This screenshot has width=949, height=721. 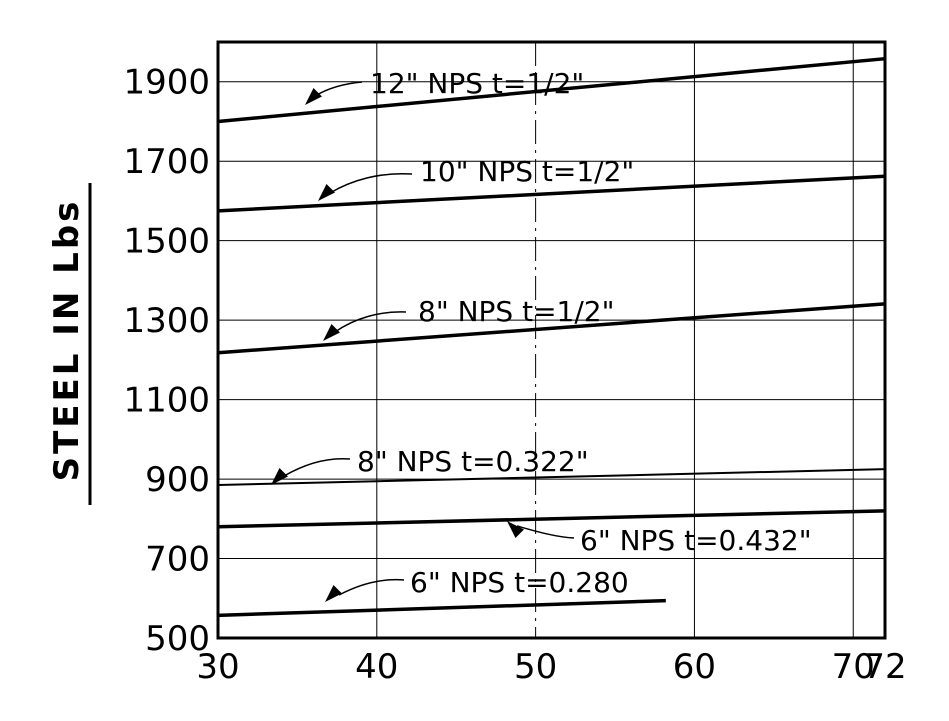 I want to click on y-tick-label: 700, so click(x=177, y=560).